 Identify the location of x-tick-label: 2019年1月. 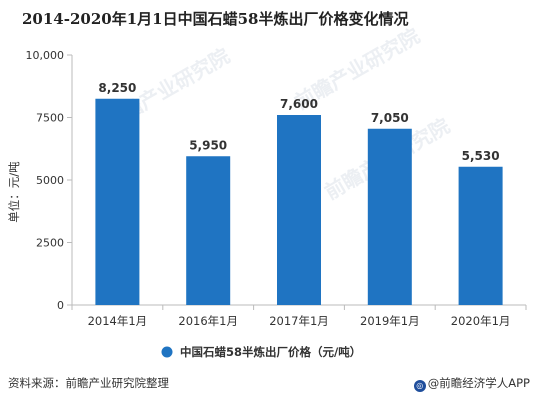
(390, 321).